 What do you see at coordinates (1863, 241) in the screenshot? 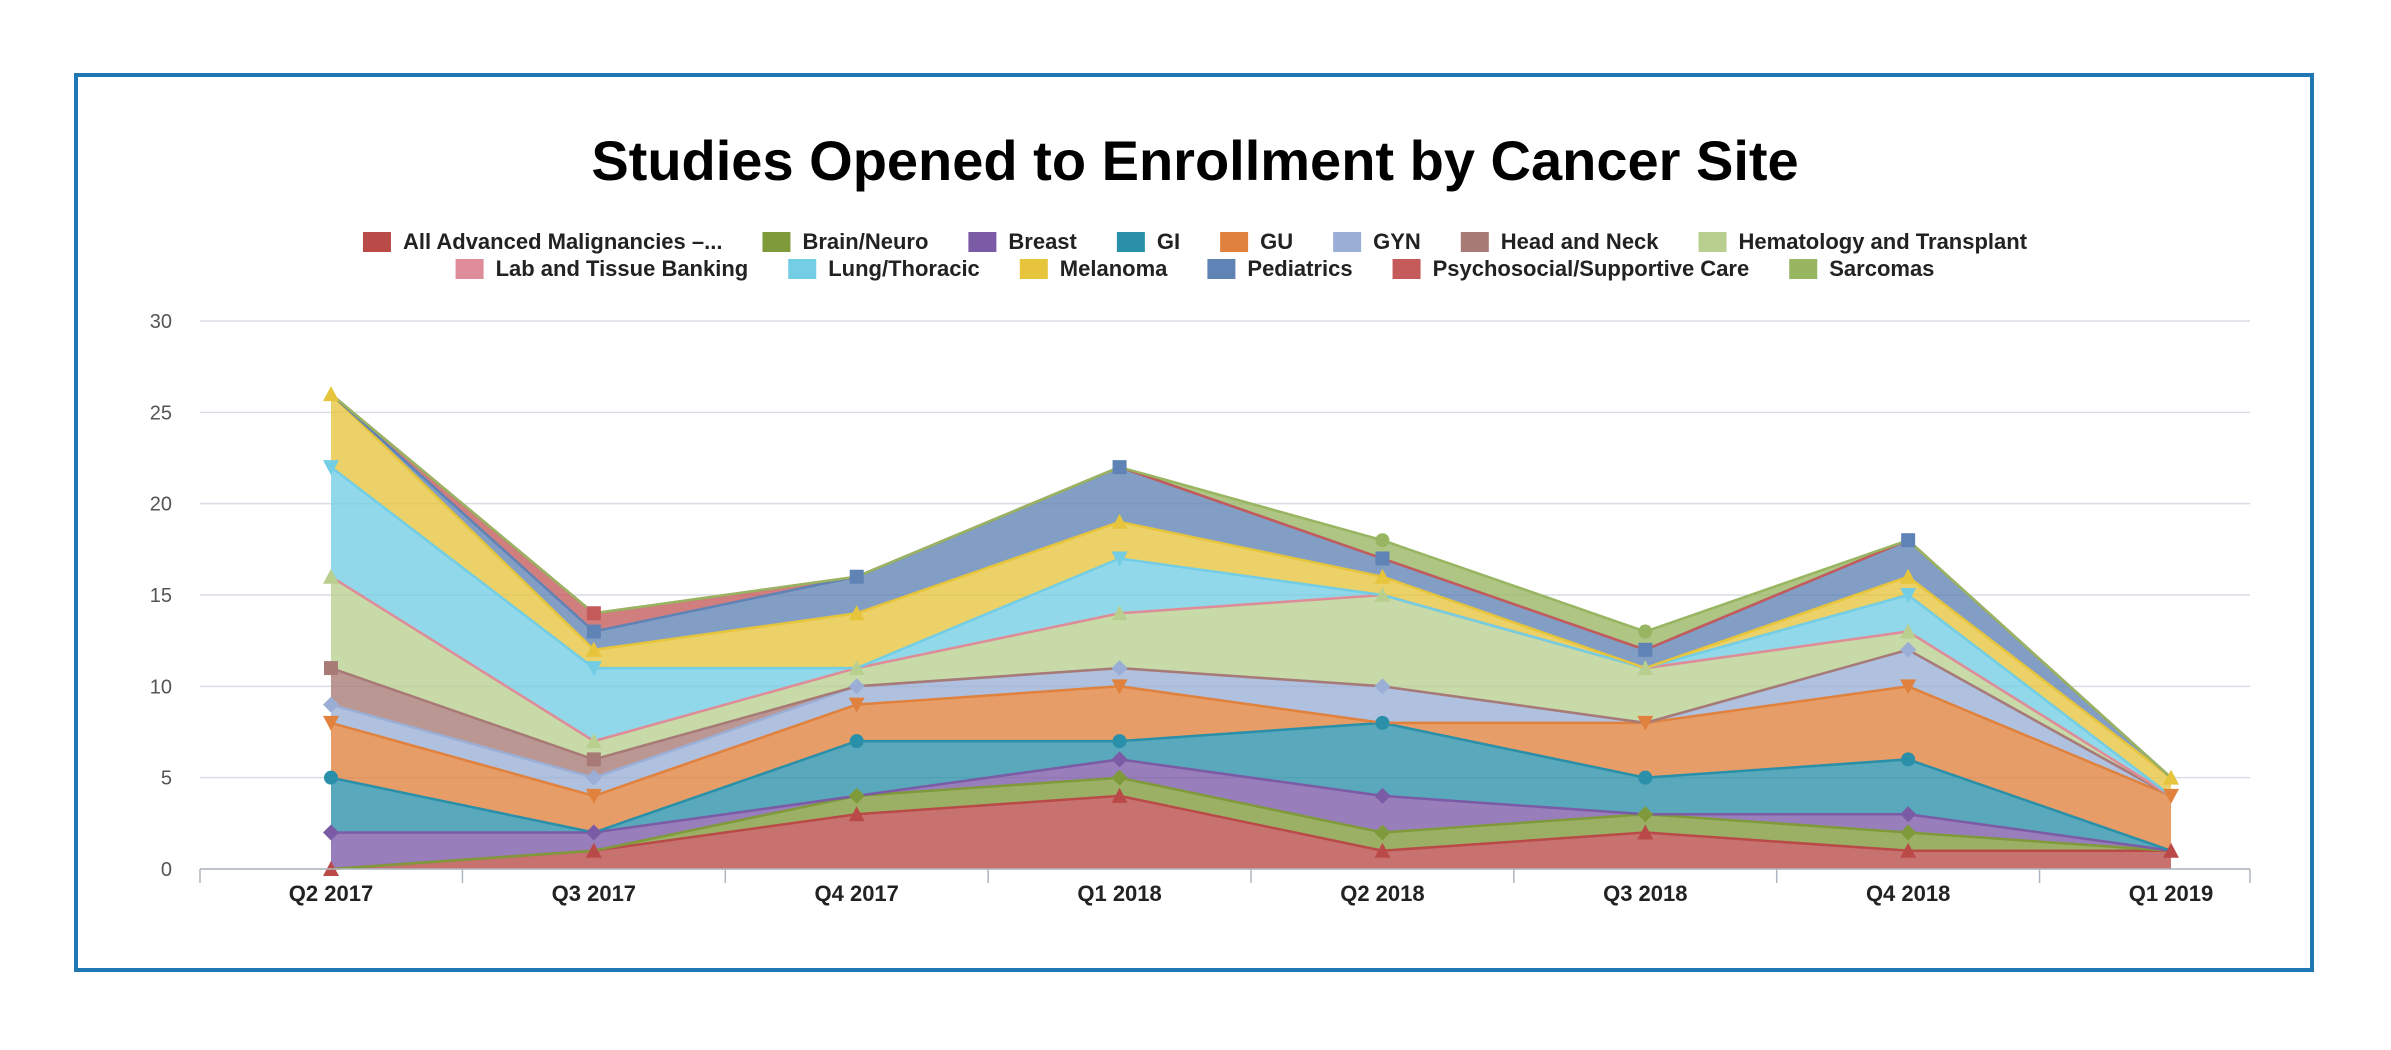
I see `legend-item-hematology-and-transplant: Hematology and Transplant` at bounding box center [1863, 241].